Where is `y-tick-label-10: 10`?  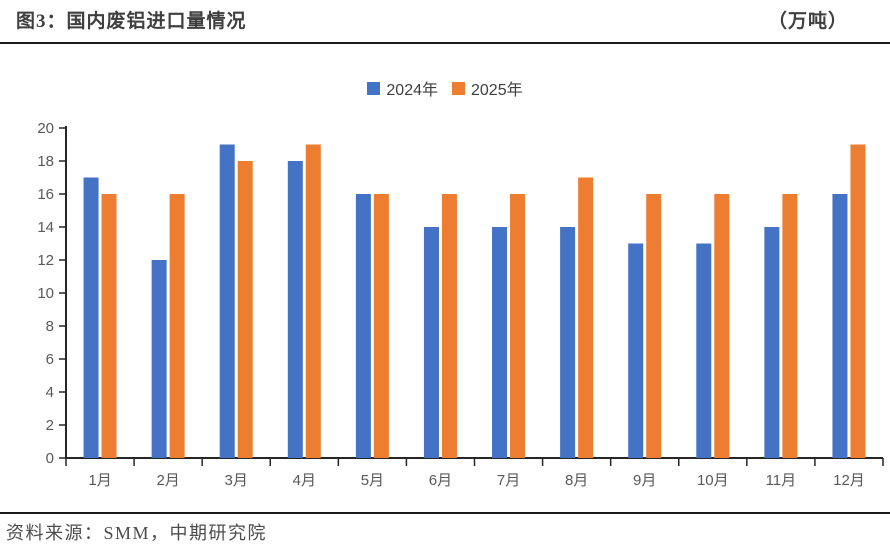 y-tick-label-10: 10 is located at coordinates (45, 293).